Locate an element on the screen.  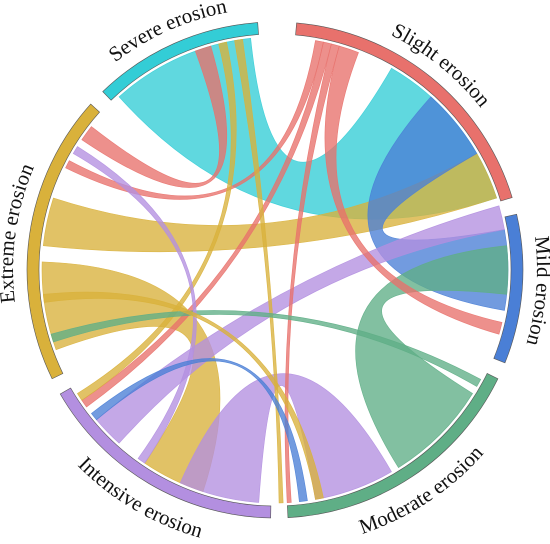
ribbon-slight-erosion-to-extreme-erosion is located at coordinates (194, 120).